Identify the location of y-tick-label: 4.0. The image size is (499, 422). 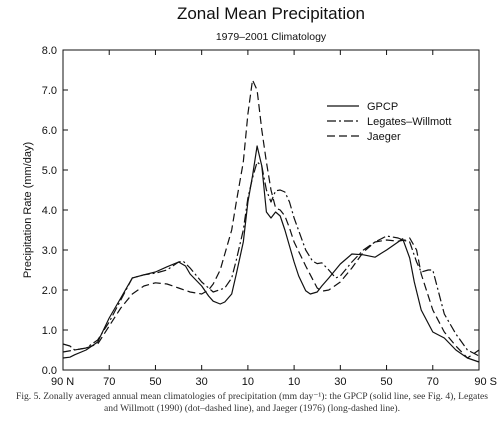
(49, 211).